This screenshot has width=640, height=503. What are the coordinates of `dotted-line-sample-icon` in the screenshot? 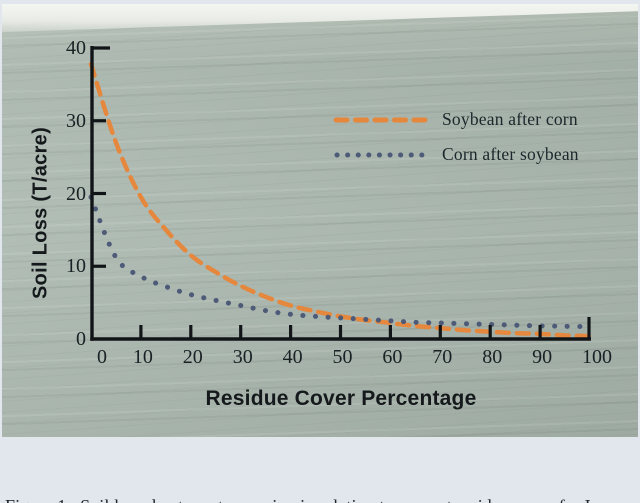 It's located at (381, 154).